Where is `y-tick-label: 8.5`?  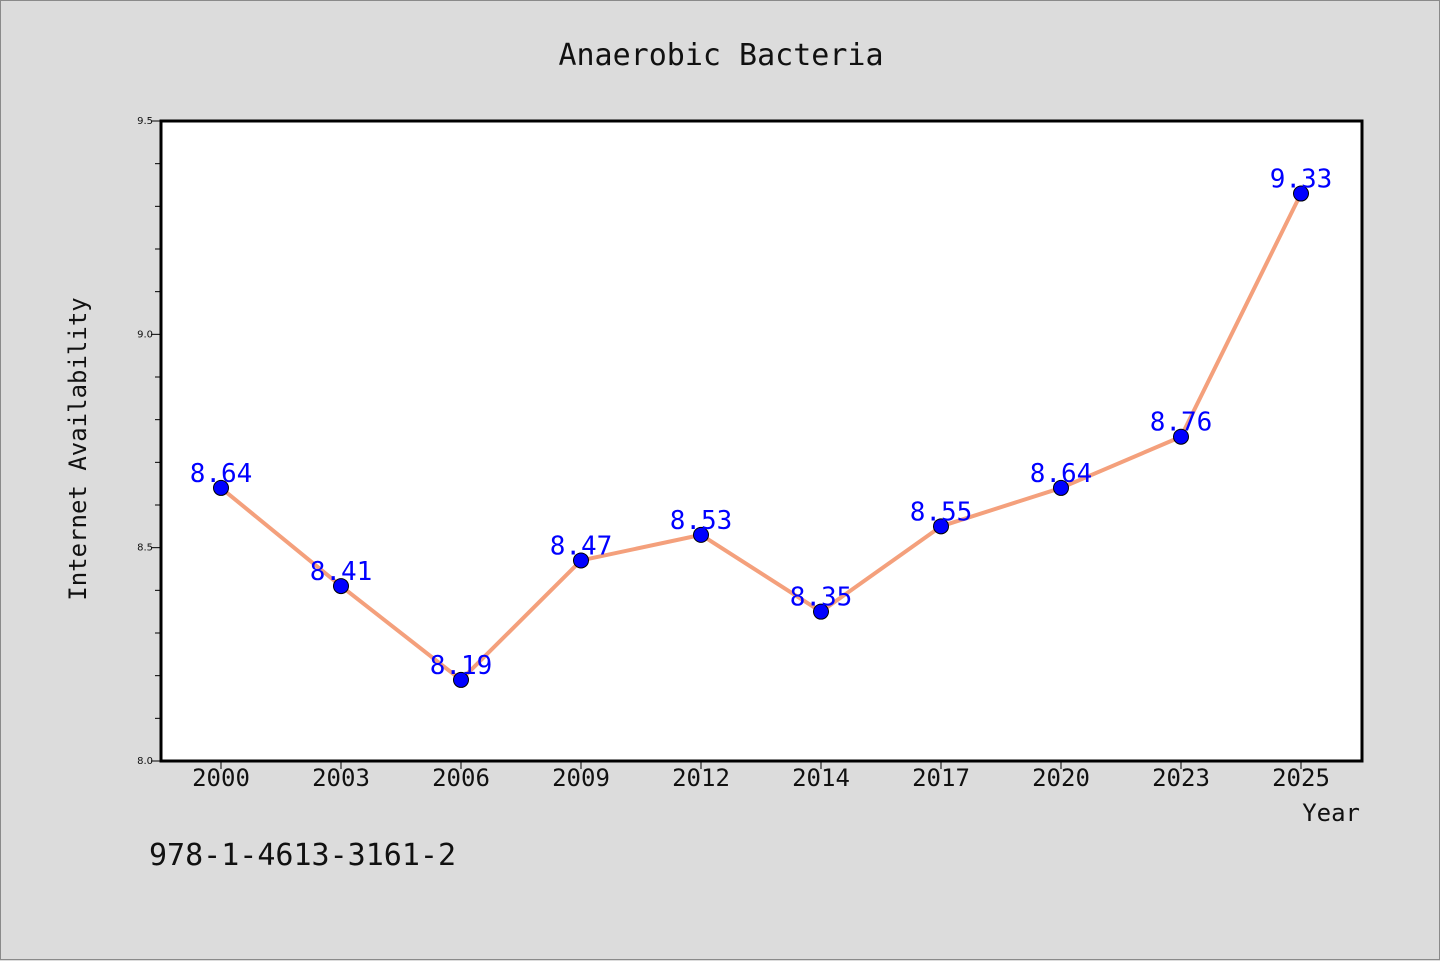 y-tick-label: 8.5 is located at coordinates (145, 548).